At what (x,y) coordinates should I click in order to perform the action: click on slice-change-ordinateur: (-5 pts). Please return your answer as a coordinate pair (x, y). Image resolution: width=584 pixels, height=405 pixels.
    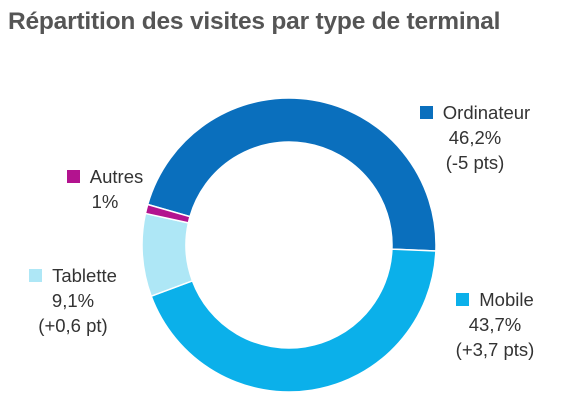
    Looking at the image, I should click on (475, 162).